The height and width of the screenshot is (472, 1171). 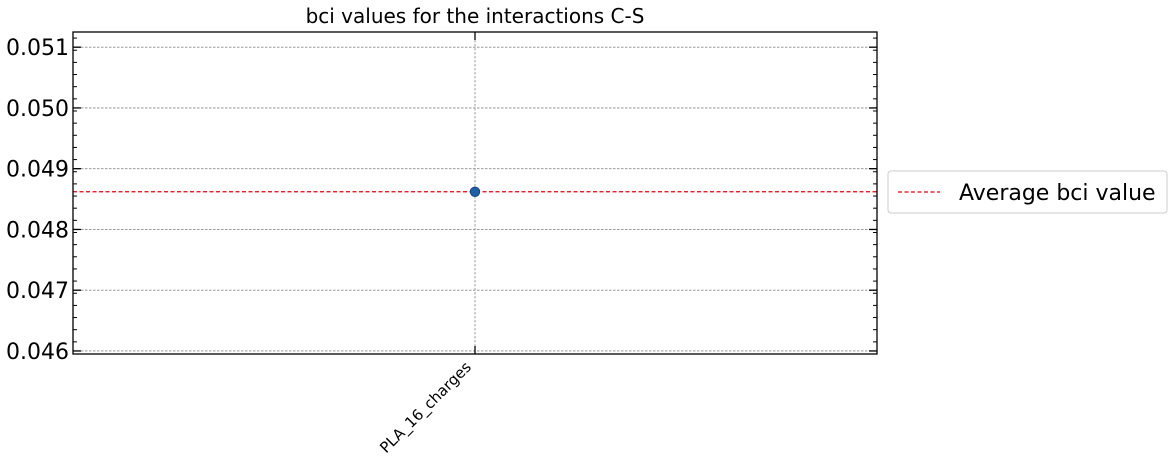 I want to click on x-tick-label: PLA_16_charges, so click(x=425, y=407).